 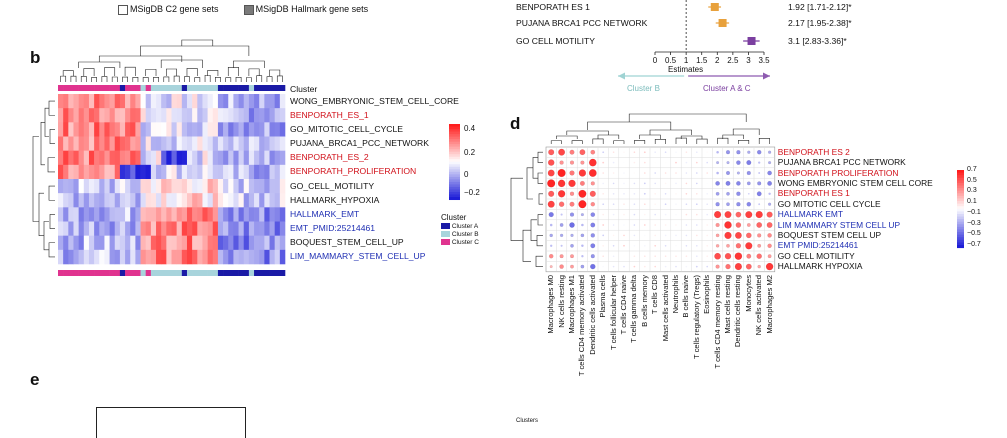 What do you see at coordinates (333, 228) in the screenshot?
I see `heatmap-b-row-label: EMT_PMID:25214461` at bounding box center [333, 228].